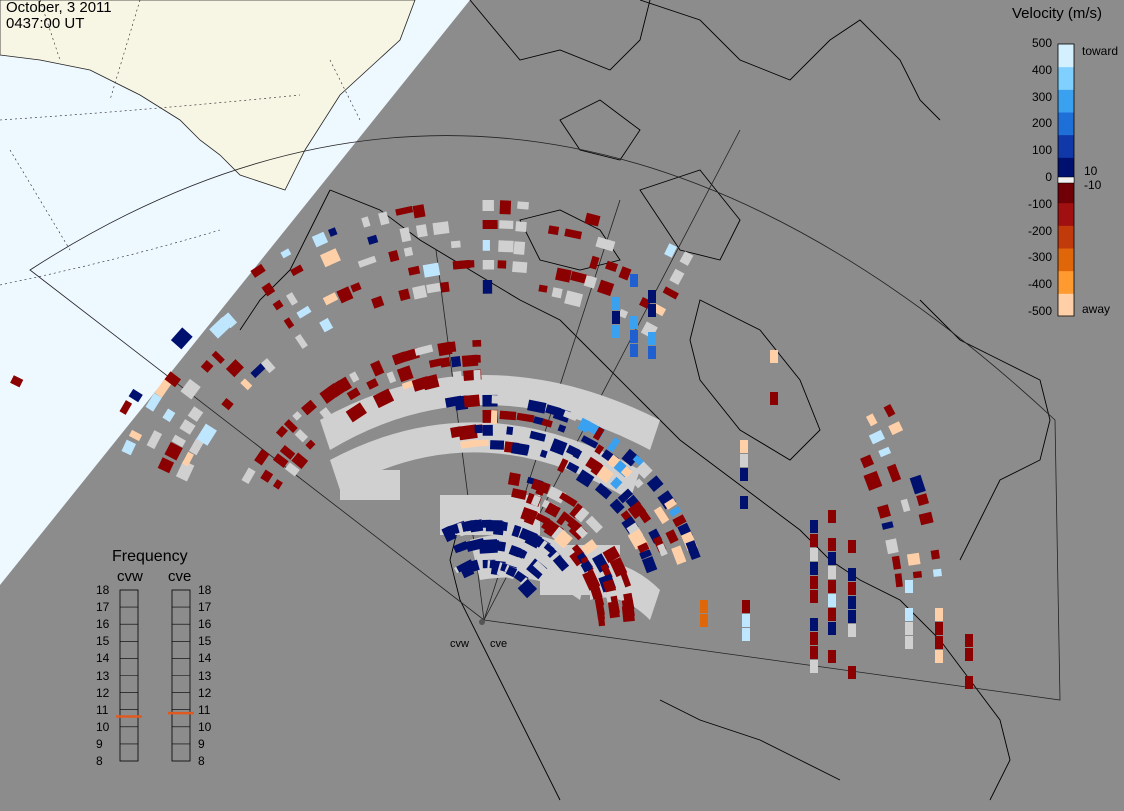  What do you see at coordinates (482, 622) in the screenshot?
I see `radar-site-cvw` at bounding box center [482, 622].